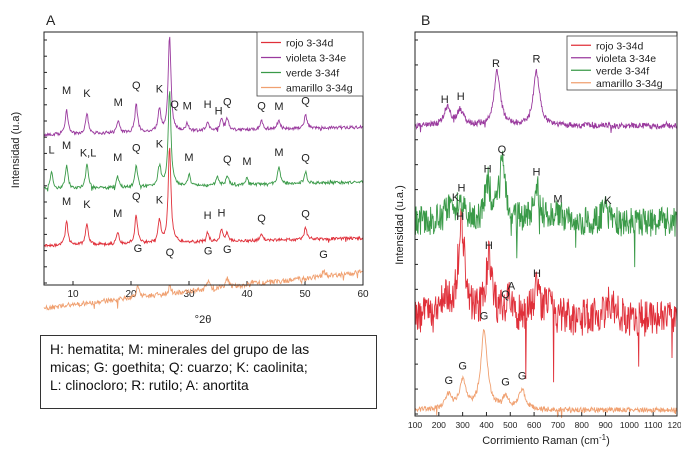 The width and height of the screenshot is (681, 449). I want to click on peak-label: A, so click(512, 287).